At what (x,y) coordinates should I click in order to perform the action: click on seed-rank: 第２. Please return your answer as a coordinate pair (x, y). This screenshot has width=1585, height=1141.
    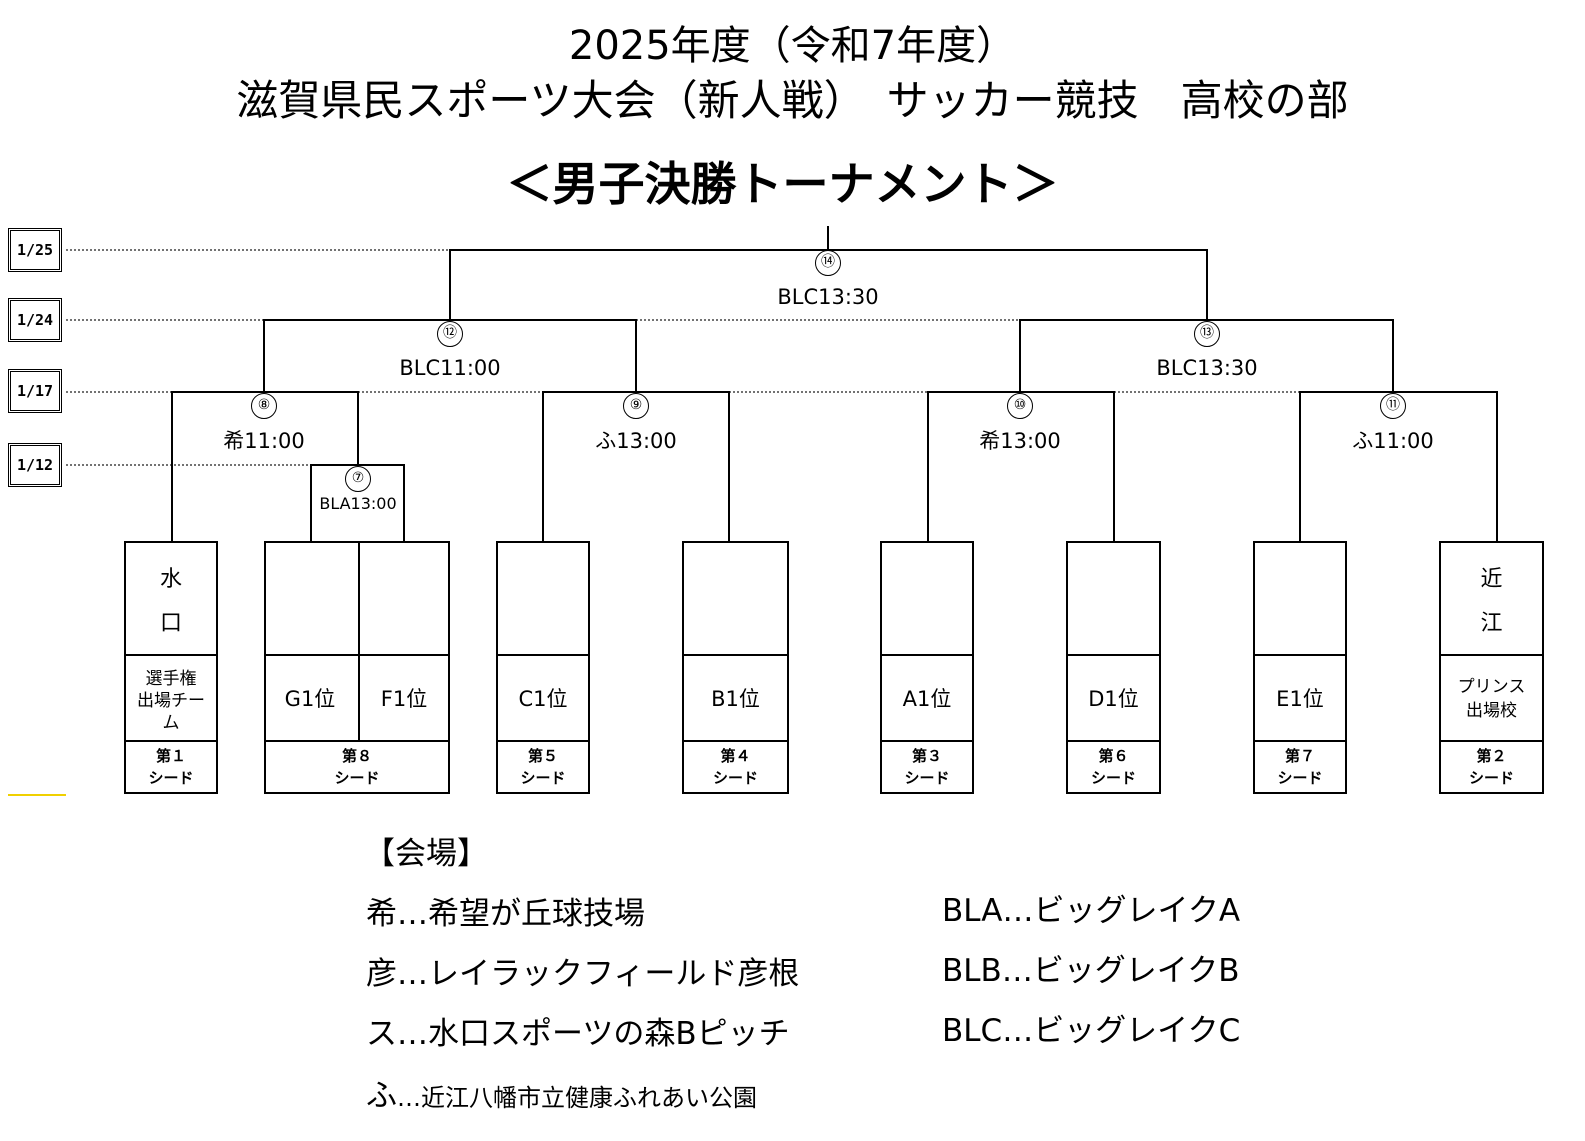
    Looking at the image, I should click on (1491, 756).